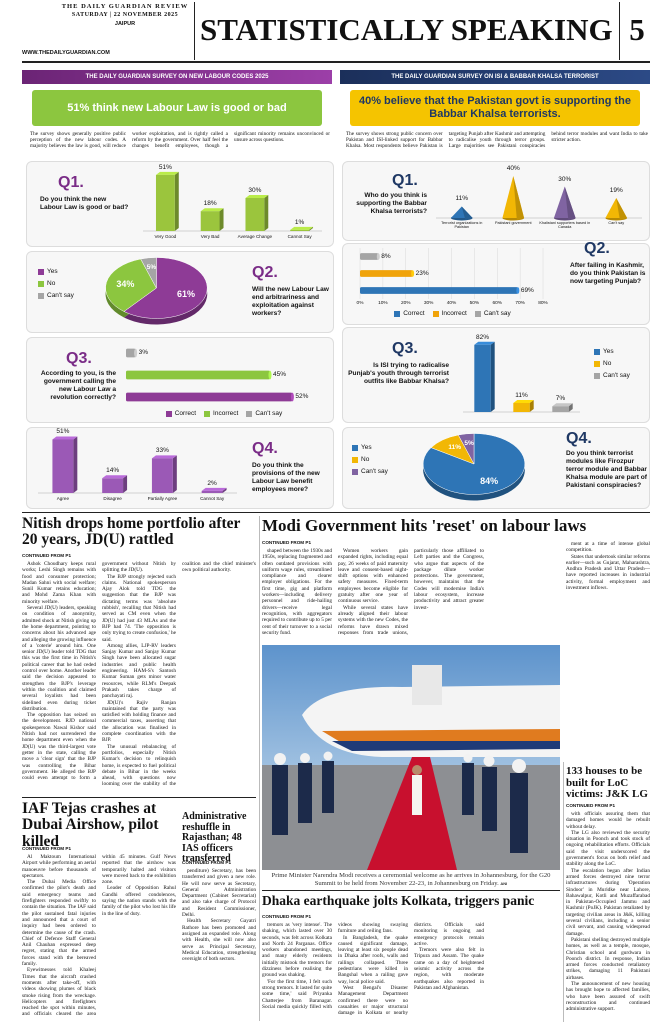  What do you see at coordinates (482, 337) in the screenshot?
I see `value-label: 82%` at bounding box center [482, 337].